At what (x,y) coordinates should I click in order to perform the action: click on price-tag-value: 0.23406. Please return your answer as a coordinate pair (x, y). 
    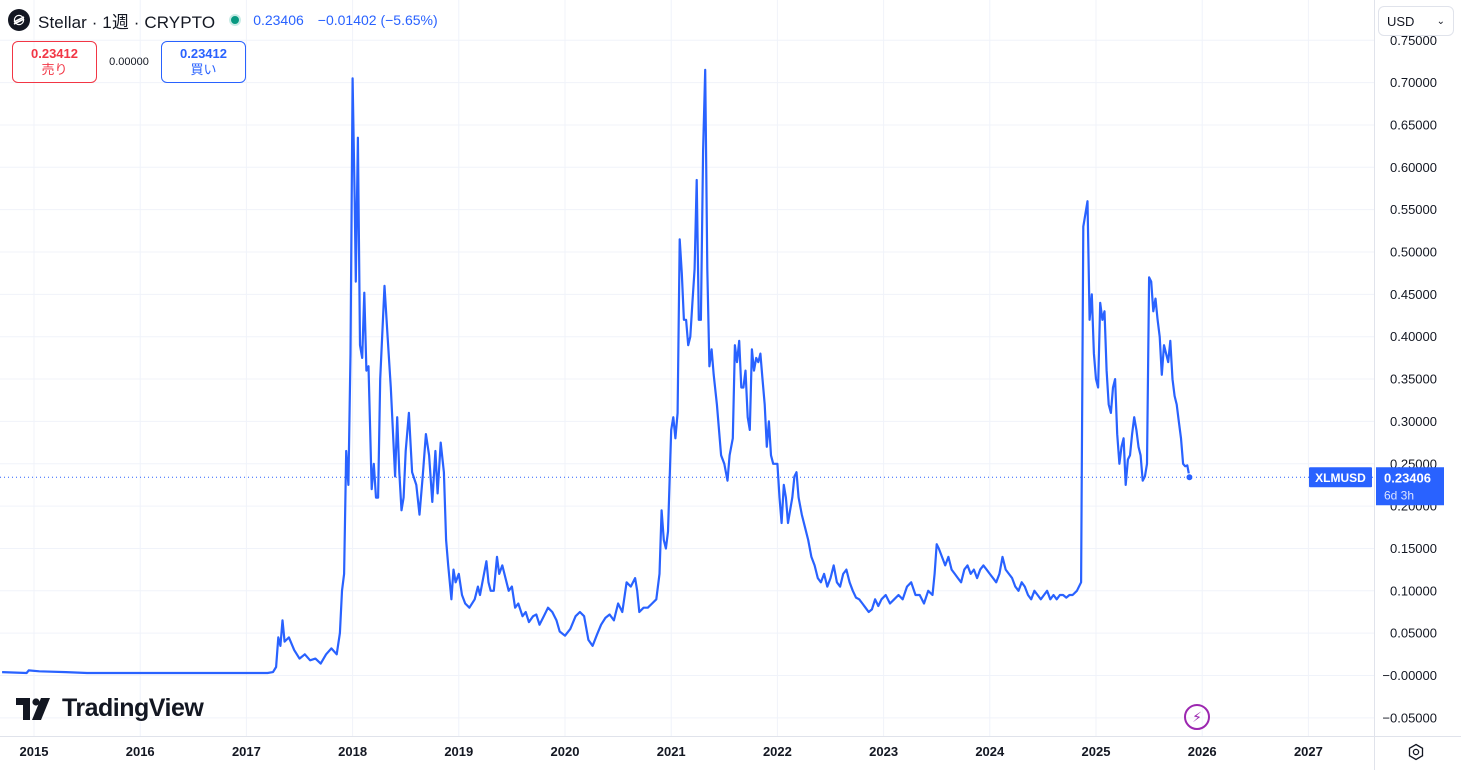
    Looking at the image, I should click on (1407, 477).